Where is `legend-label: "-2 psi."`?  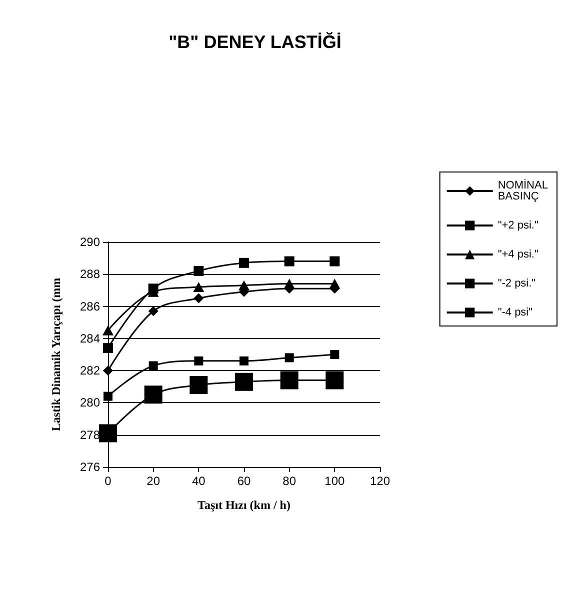 legend-label: "-2 psi." is located at coordinates (517, 284).